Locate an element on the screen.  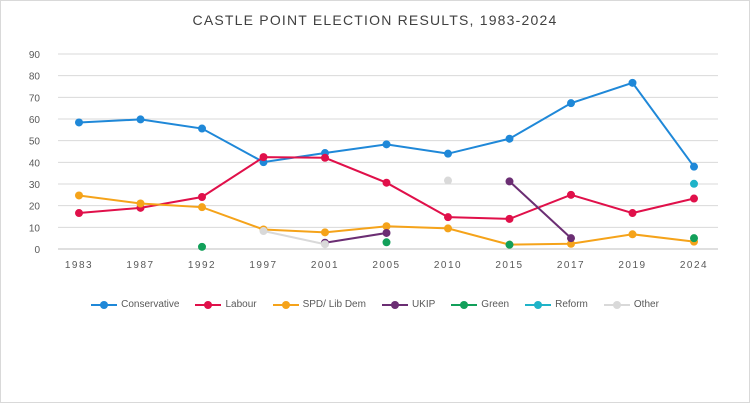
x-tick-label: 2017 is located at coordinates (571, 265).